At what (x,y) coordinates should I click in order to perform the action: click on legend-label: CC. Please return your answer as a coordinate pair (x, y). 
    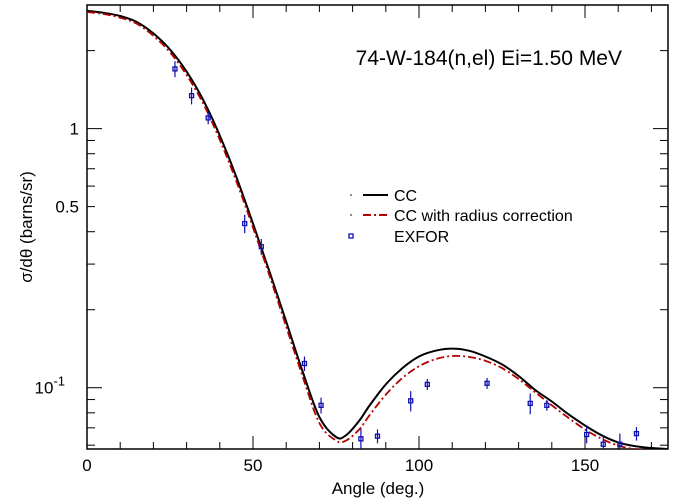
    Looking at the image, I should click on (405, 196).